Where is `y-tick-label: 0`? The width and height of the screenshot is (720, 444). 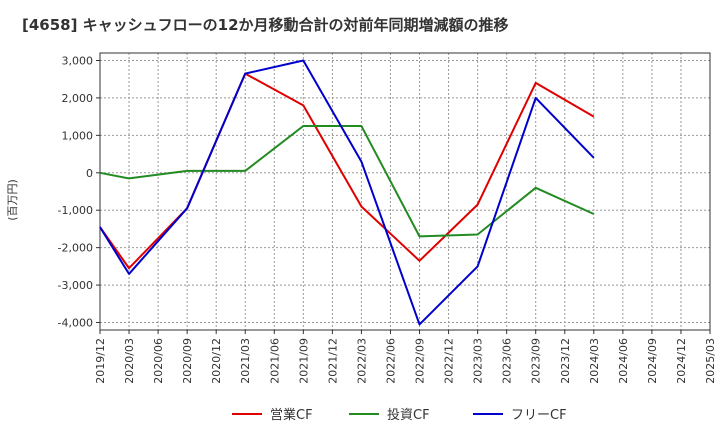
y-tick-label: 0 is located at coordinates (89, 173).